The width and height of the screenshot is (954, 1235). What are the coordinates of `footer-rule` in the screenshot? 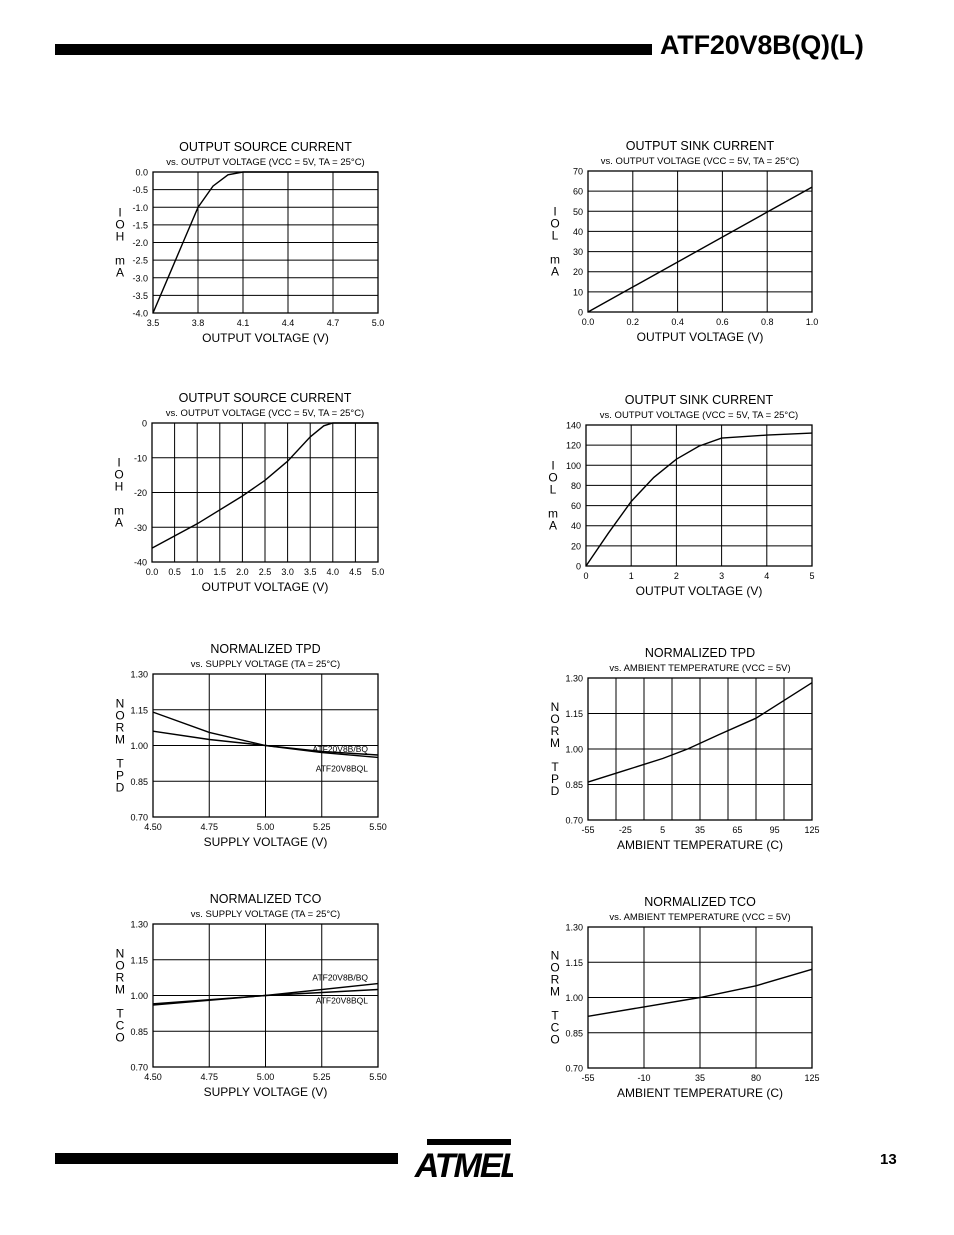 It's located at (226, 1158).